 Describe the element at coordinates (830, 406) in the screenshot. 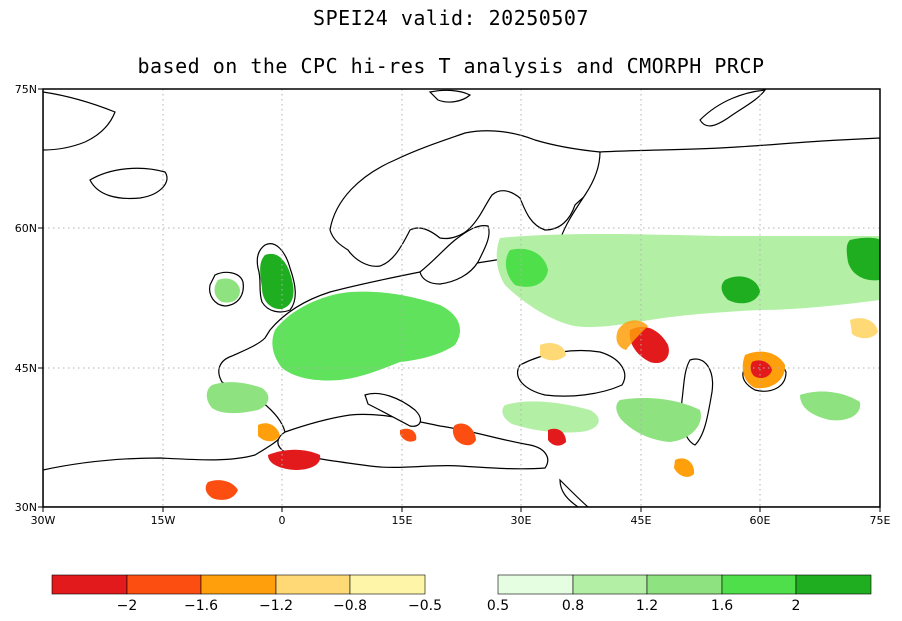

I see `wet-central-asia` at that location.